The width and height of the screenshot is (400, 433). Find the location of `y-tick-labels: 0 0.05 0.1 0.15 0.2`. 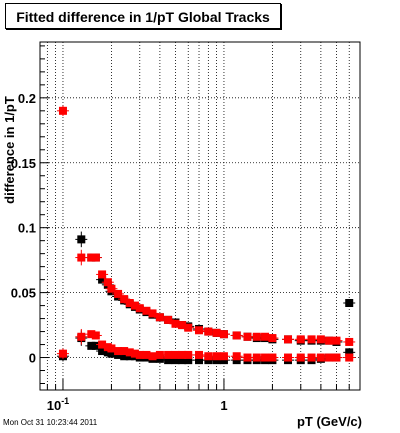

y-tick-labels: 0 0.05 0.1 0.15 0.2 is located at coordinates (23, 228).